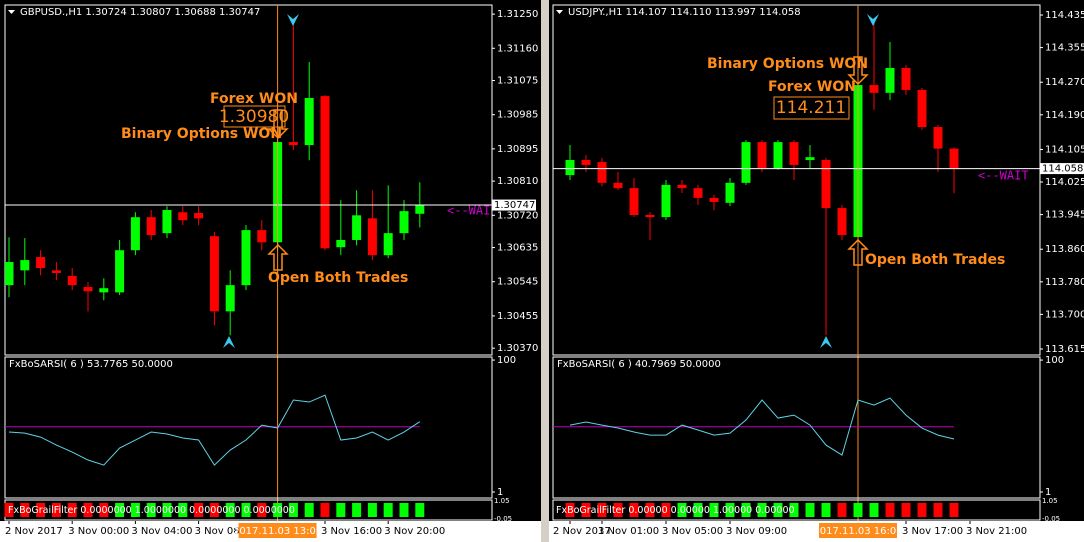 The height and width of the screenshot is (542, 1084). What do you see at coordinates (517, 48) in the screenshot?
I see `y-tick-label: 1.31160` at bounding box center [517, 48].